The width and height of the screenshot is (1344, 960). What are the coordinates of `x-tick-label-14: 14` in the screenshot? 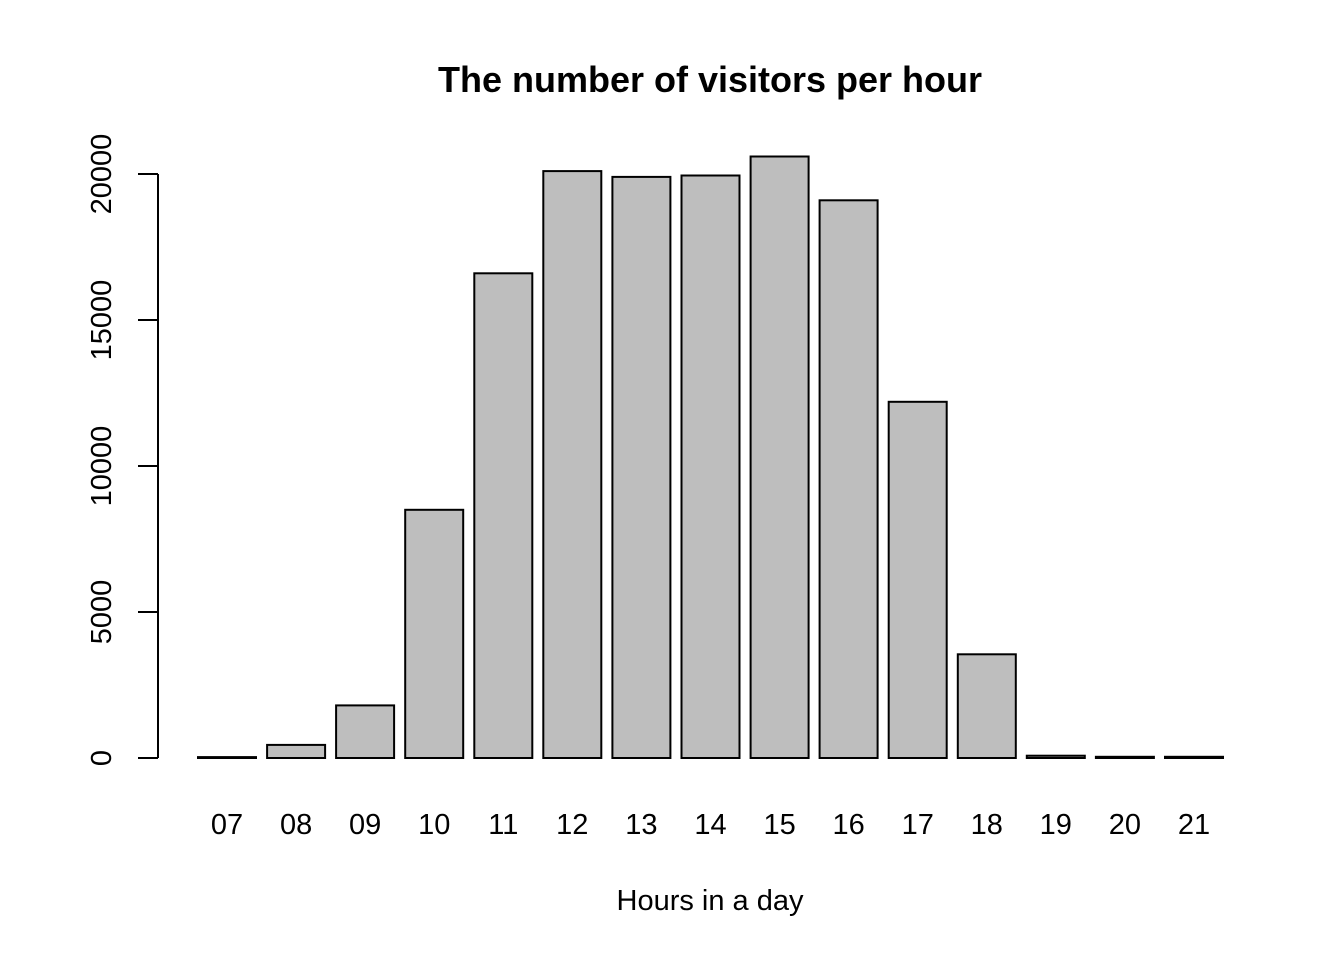 It's located at (710, 825).